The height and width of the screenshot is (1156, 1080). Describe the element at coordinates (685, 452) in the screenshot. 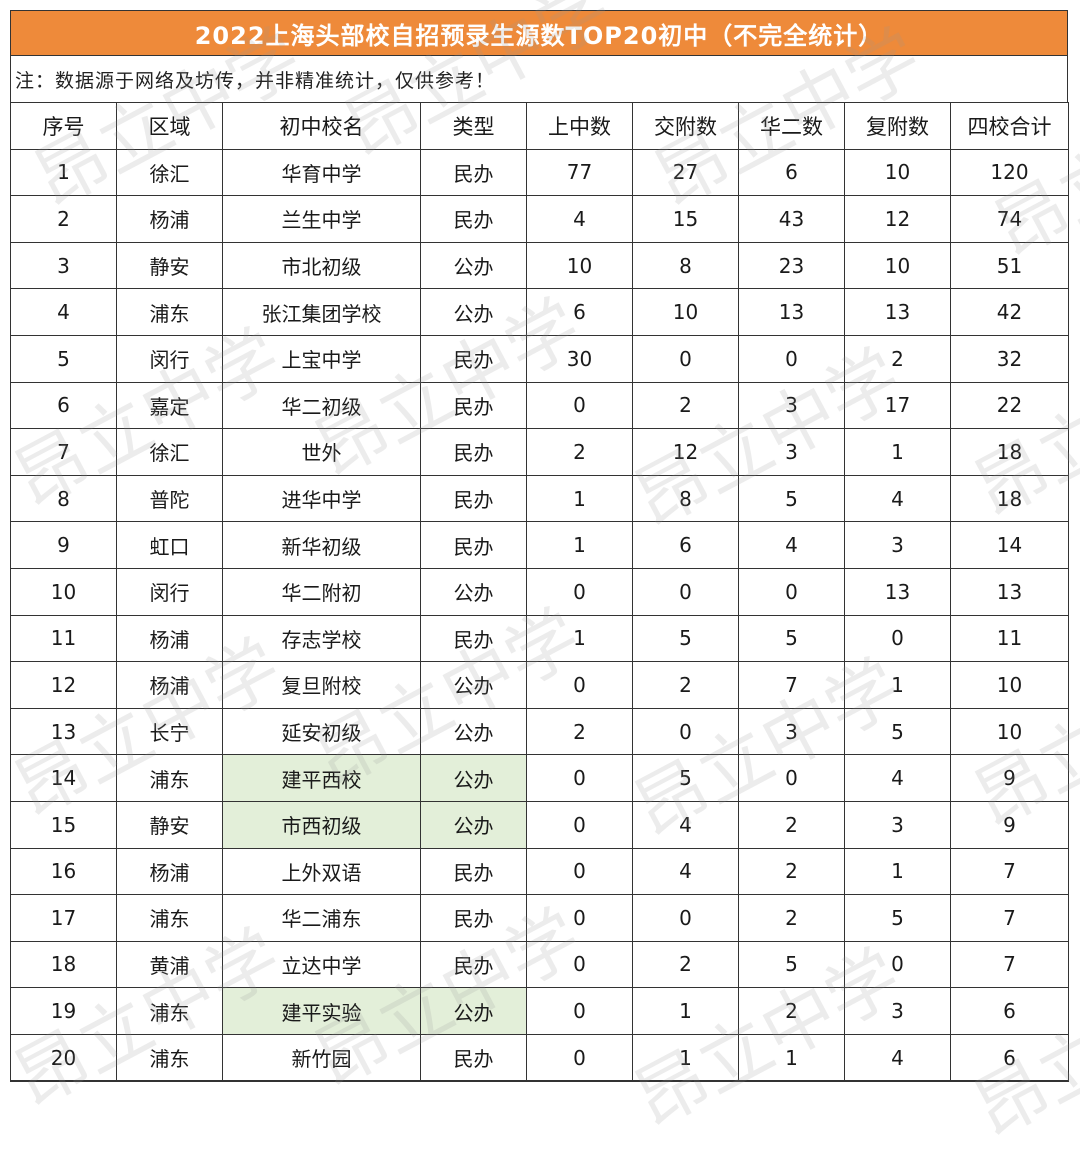

I see `cell-jiaofu: 12` at that location.